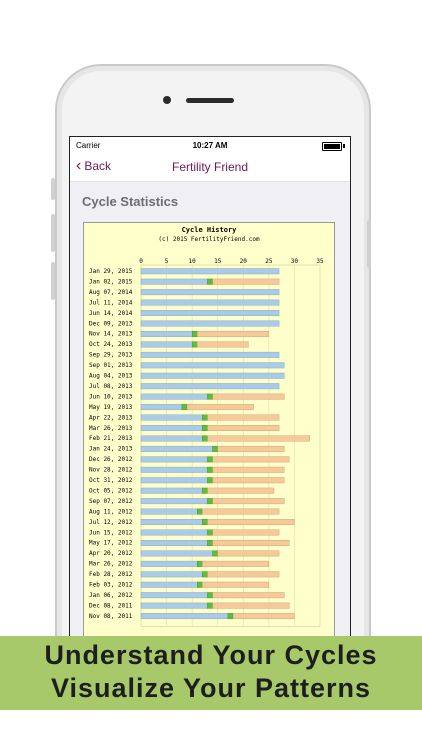  Describe the element at coordinates (211, 688) in the screenshot. I see `caption-line-2: Visualize Your Patterns` at that location.